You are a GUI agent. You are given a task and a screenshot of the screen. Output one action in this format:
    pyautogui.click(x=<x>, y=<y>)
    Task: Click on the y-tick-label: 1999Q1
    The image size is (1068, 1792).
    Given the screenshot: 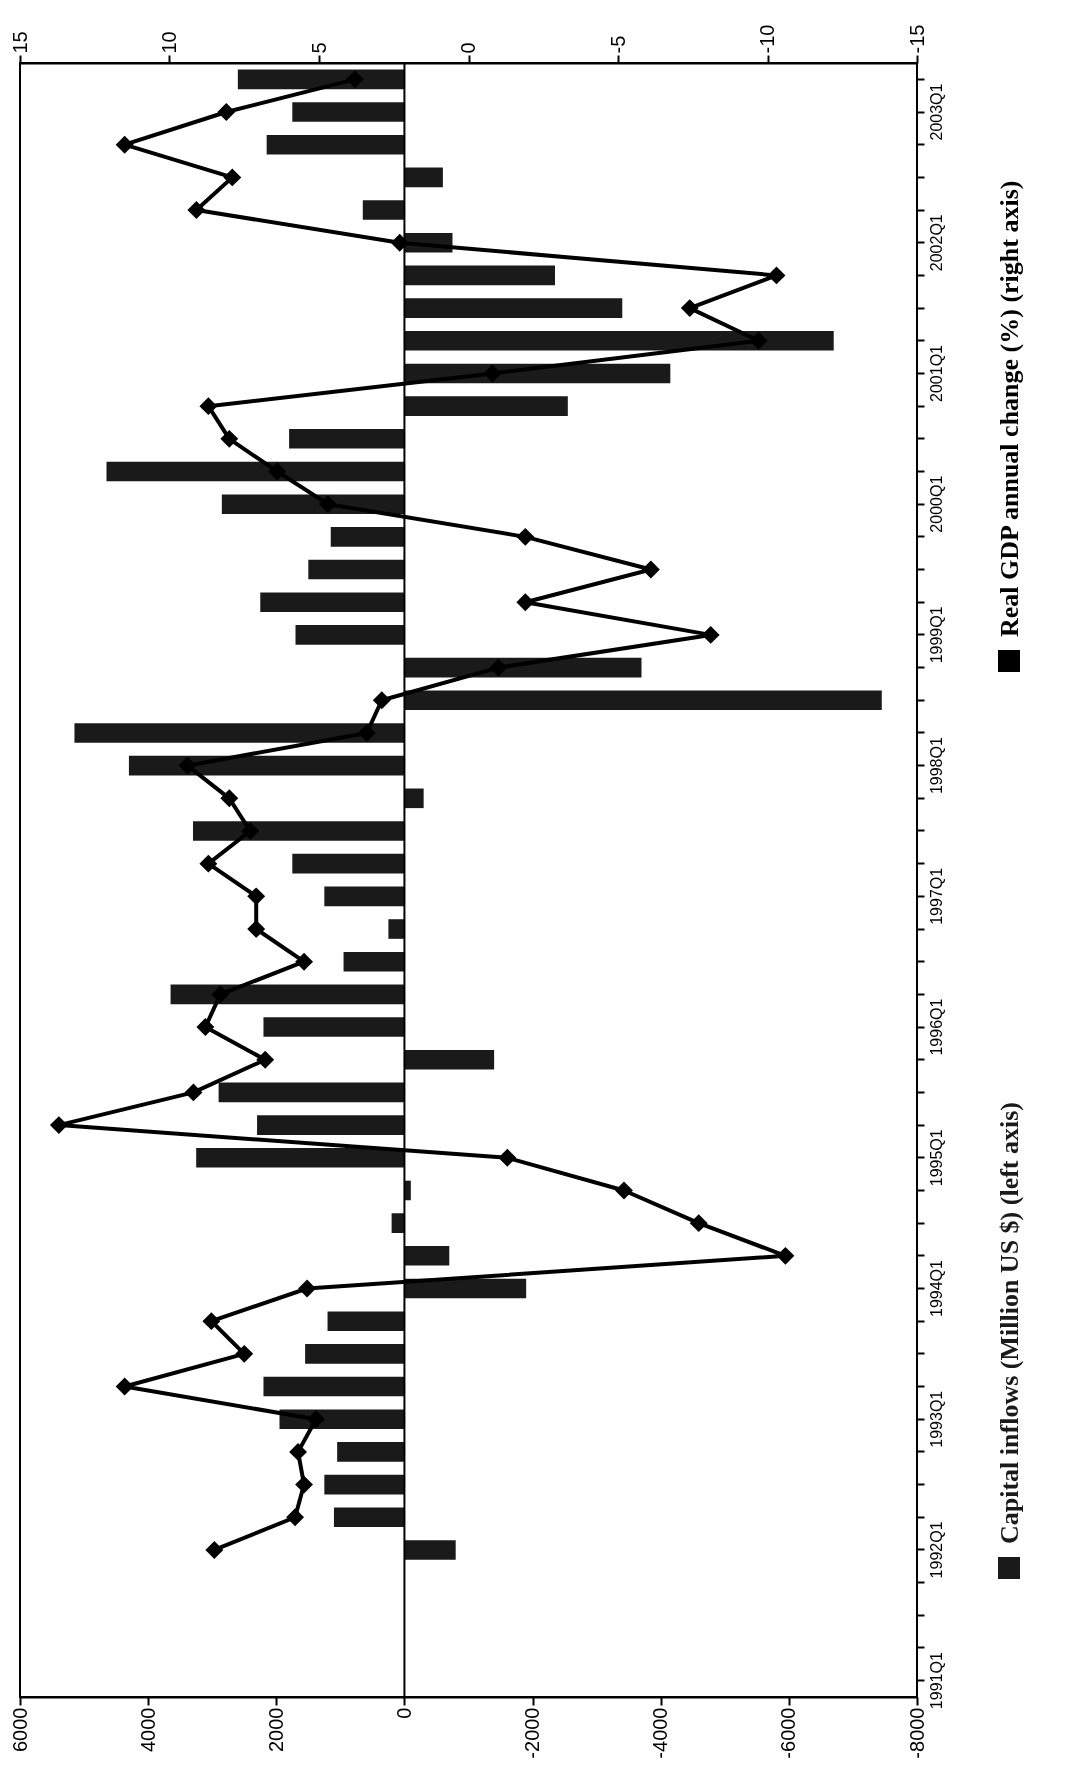 What is the action you would take?
    pyautogui.click(x=936, y=635)
    